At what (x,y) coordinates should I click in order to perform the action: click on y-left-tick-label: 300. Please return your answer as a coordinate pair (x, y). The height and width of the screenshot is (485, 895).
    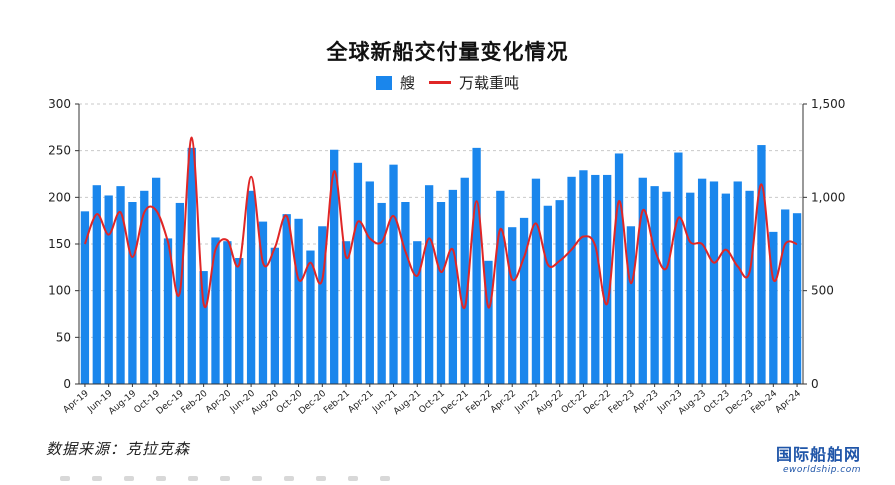
    Looking at the image, I should click on (59, 104).